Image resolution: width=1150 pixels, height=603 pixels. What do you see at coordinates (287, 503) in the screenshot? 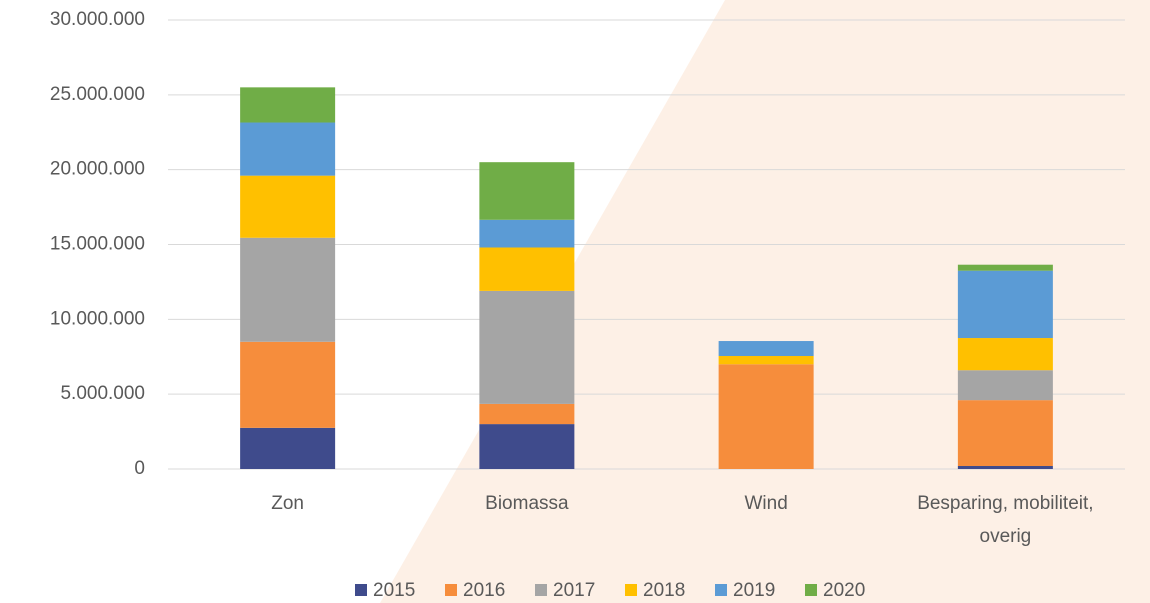
I see `x-tick-label: Zon` at bounding box center [287, 503].